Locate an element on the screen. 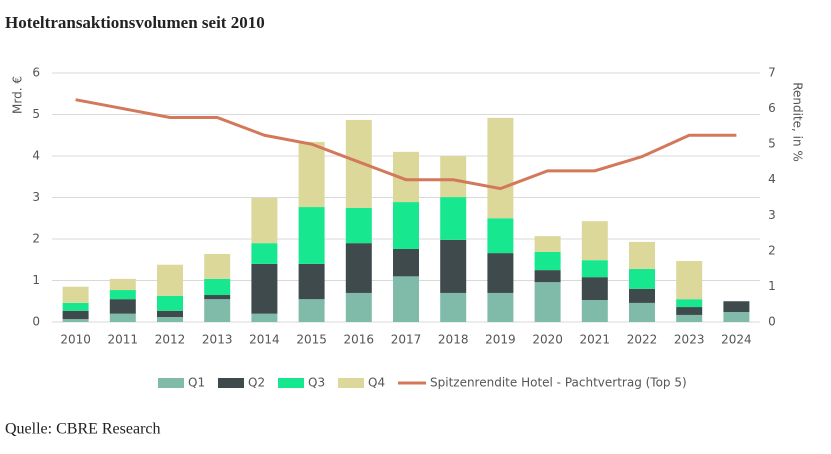 This screenshot has width=831, height=454. x-tick-label: 2017 is located at coordinates (406, 340).